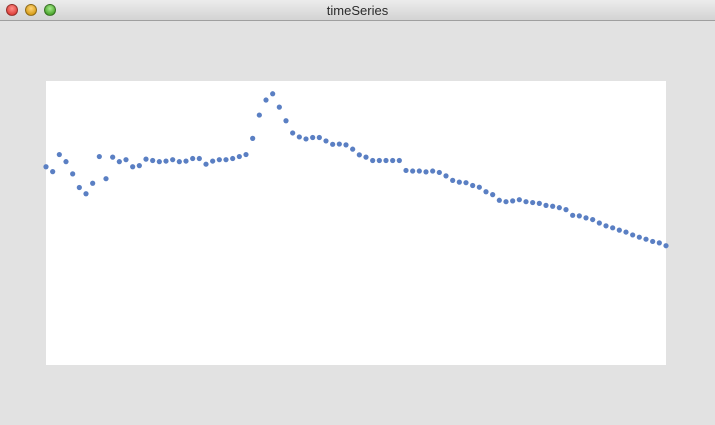  Describe the element at coordinates (50, 10) in the screenshot. I see `zoom-window-icon` at that location.